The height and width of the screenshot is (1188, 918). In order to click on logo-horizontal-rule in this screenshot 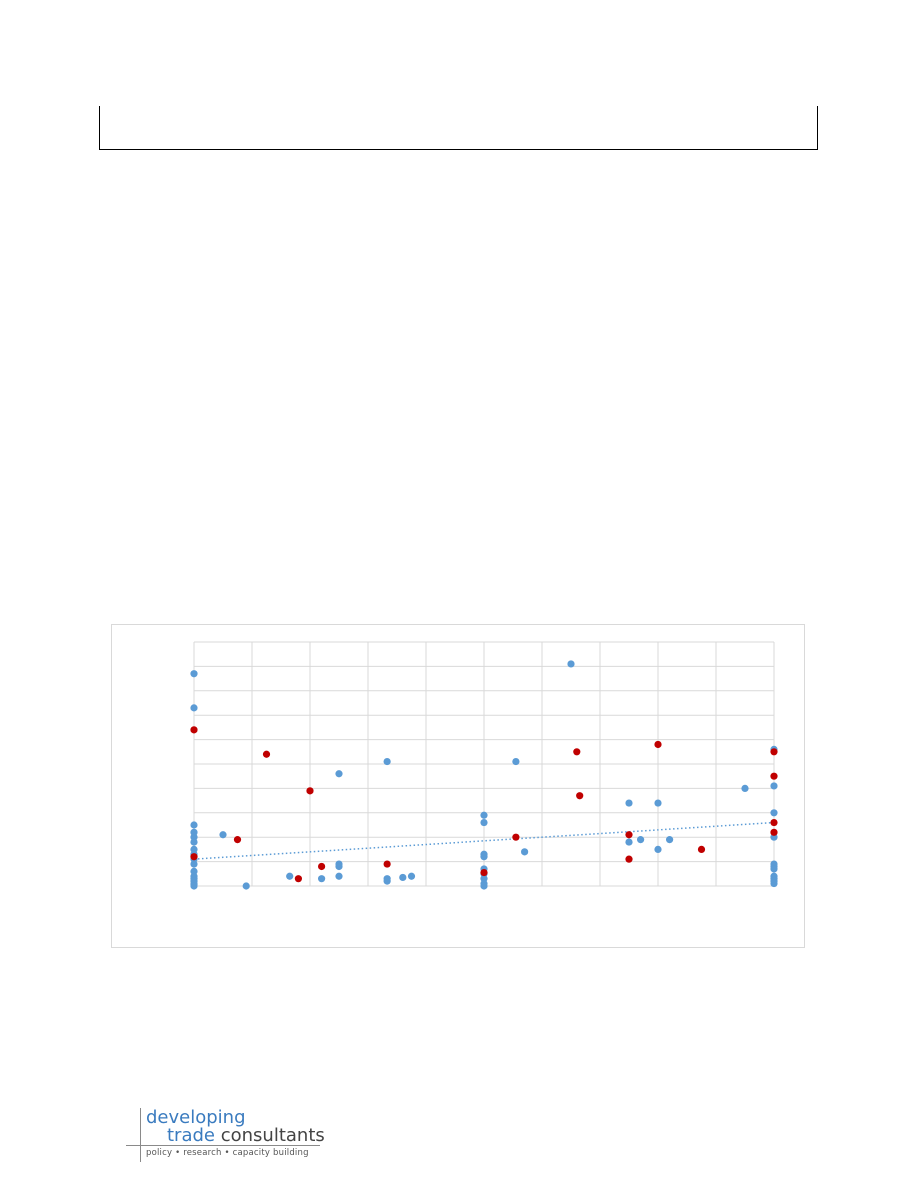, I will do `click(223, 1145)`.